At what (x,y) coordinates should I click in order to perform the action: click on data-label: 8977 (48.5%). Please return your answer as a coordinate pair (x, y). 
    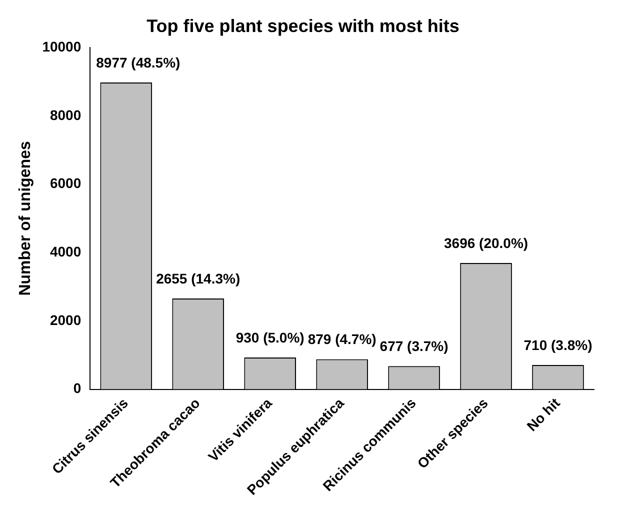
    Looking at the image, I should click on (138, 62).